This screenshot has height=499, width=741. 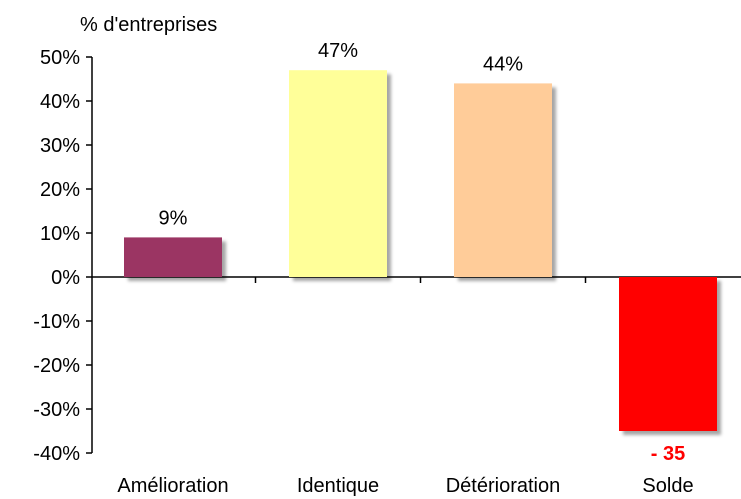 I want to click on y-tick-label: 20%, so click(x=60, y=190).